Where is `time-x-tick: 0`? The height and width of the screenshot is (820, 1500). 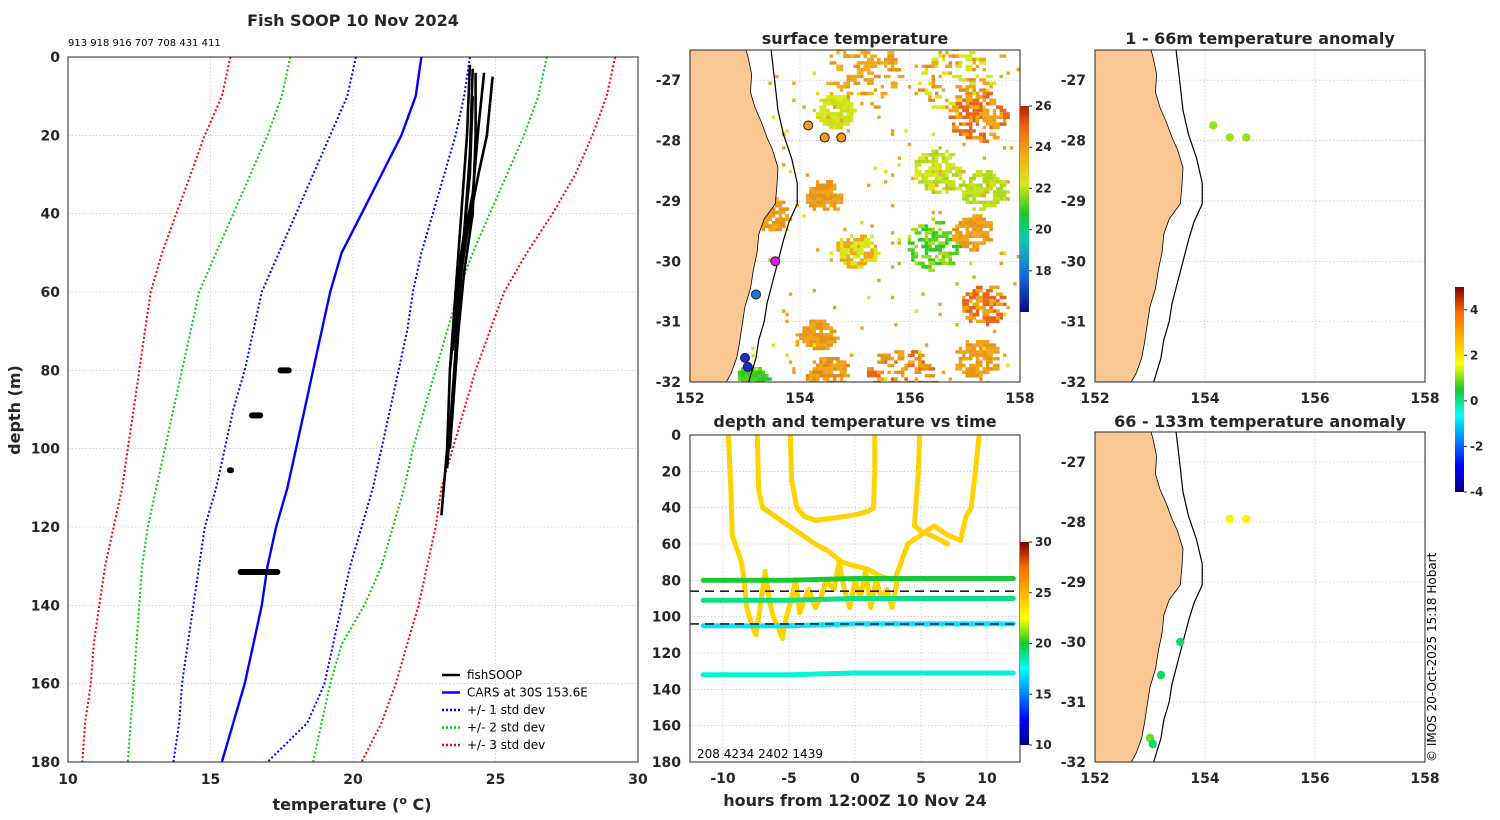 time-x-tick: 0 is located at coordinates (855, 779).